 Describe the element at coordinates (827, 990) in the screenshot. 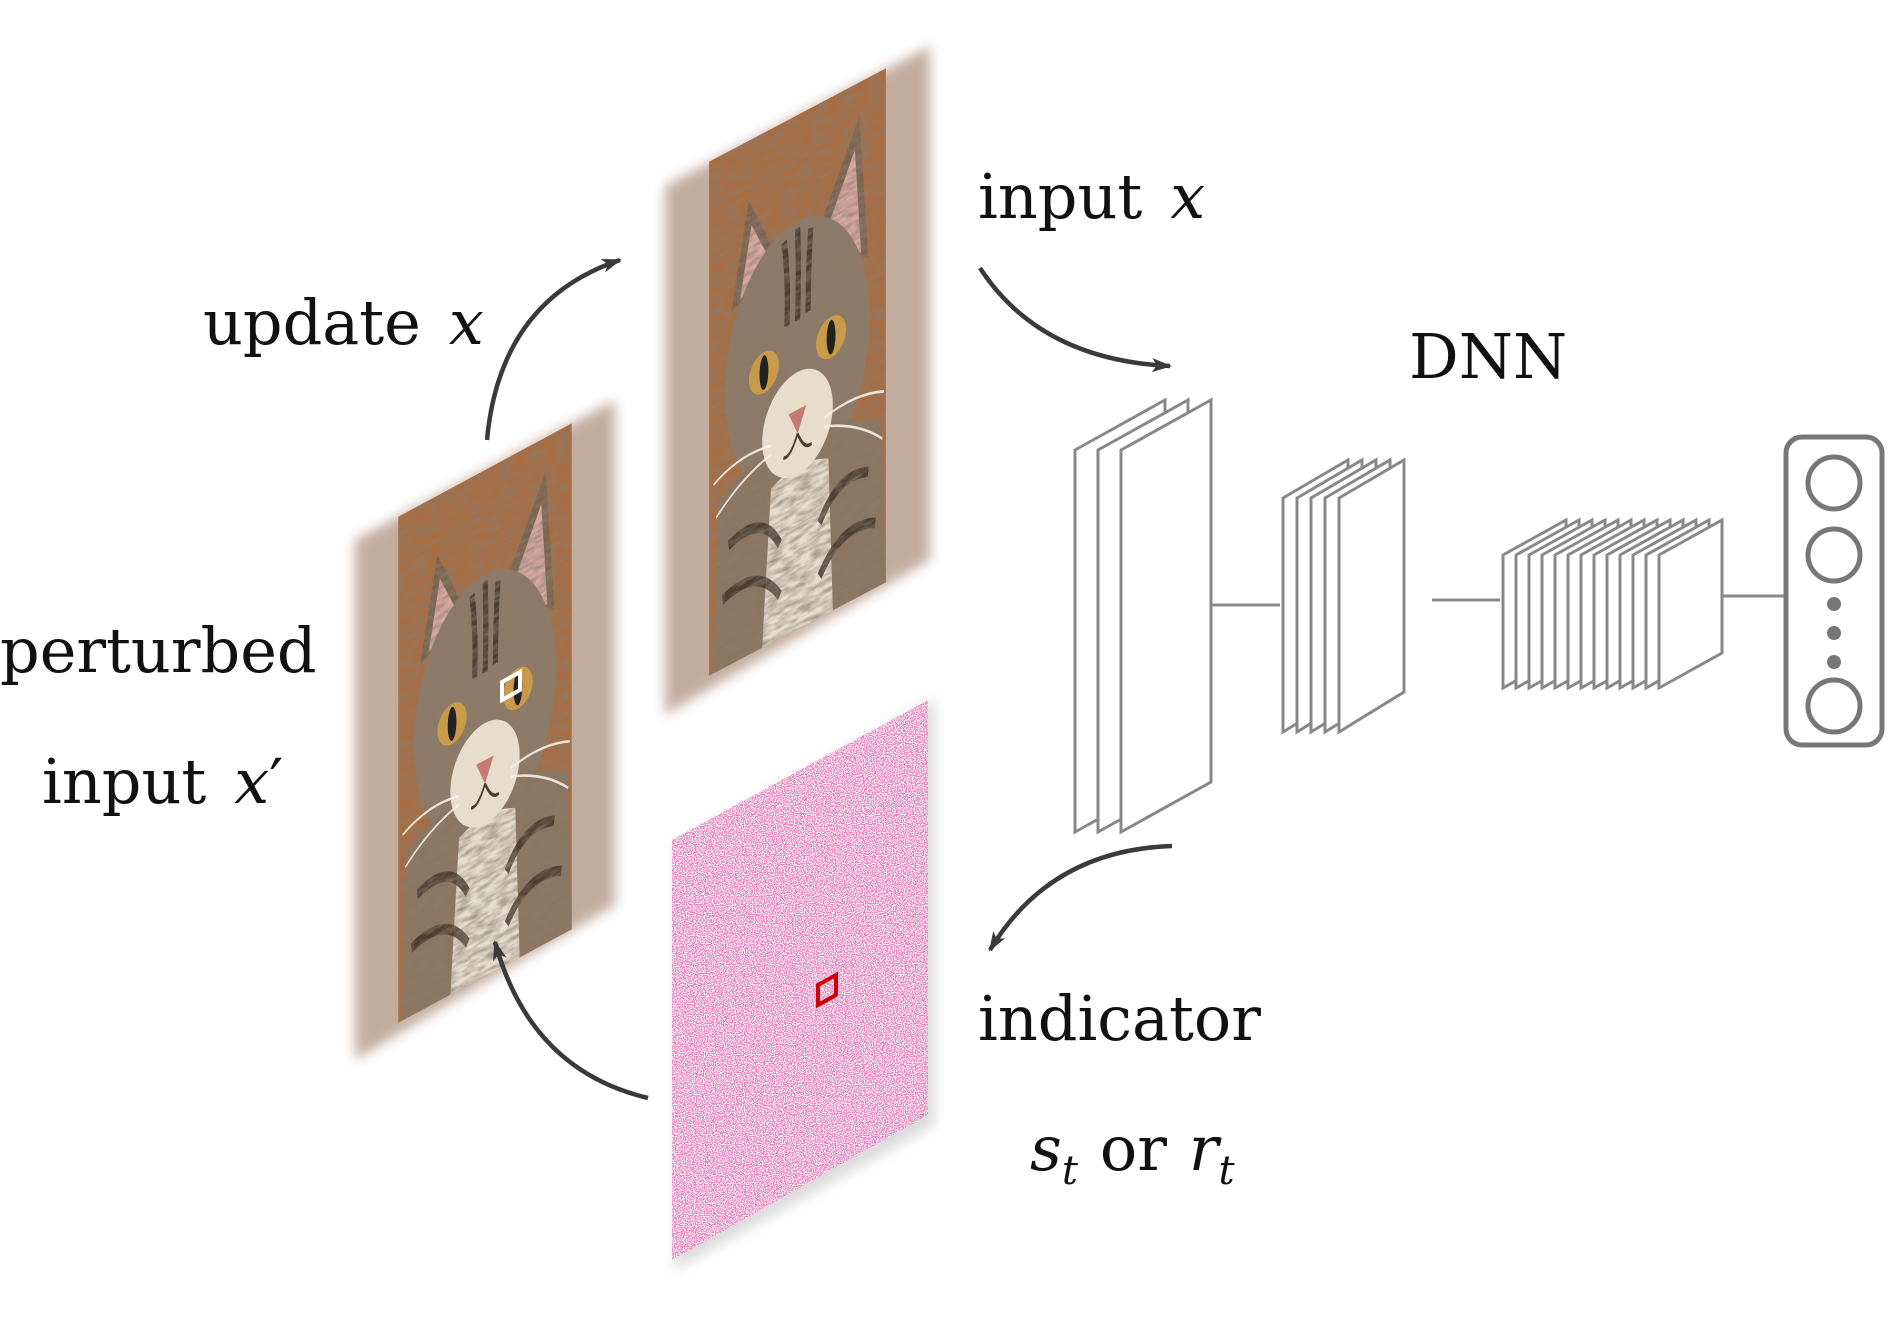

I see `indicator-patch-marker` at that location.